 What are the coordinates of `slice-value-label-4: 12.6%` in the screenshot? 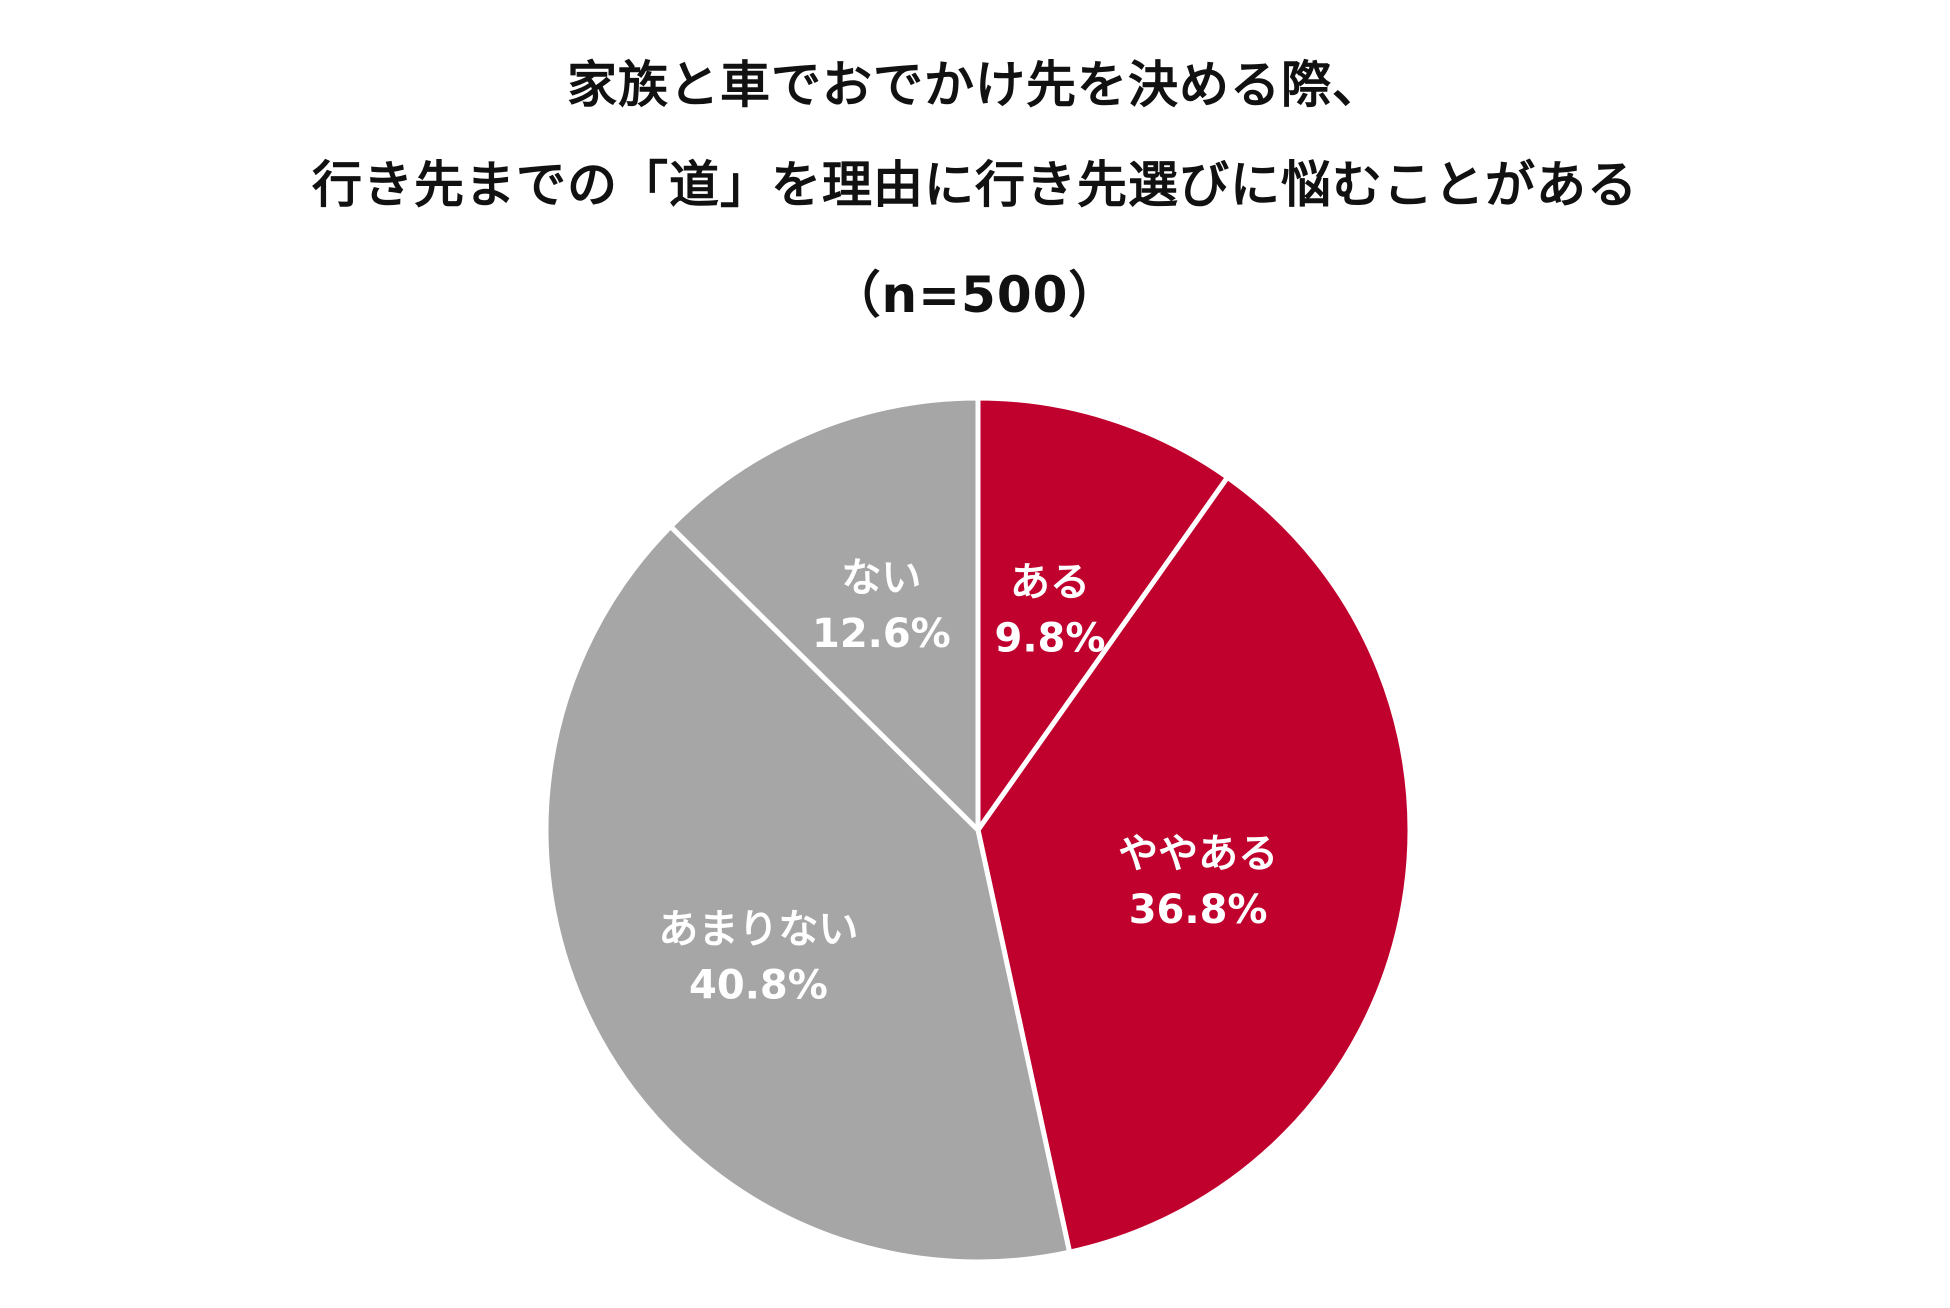 It's located at (881, 634).